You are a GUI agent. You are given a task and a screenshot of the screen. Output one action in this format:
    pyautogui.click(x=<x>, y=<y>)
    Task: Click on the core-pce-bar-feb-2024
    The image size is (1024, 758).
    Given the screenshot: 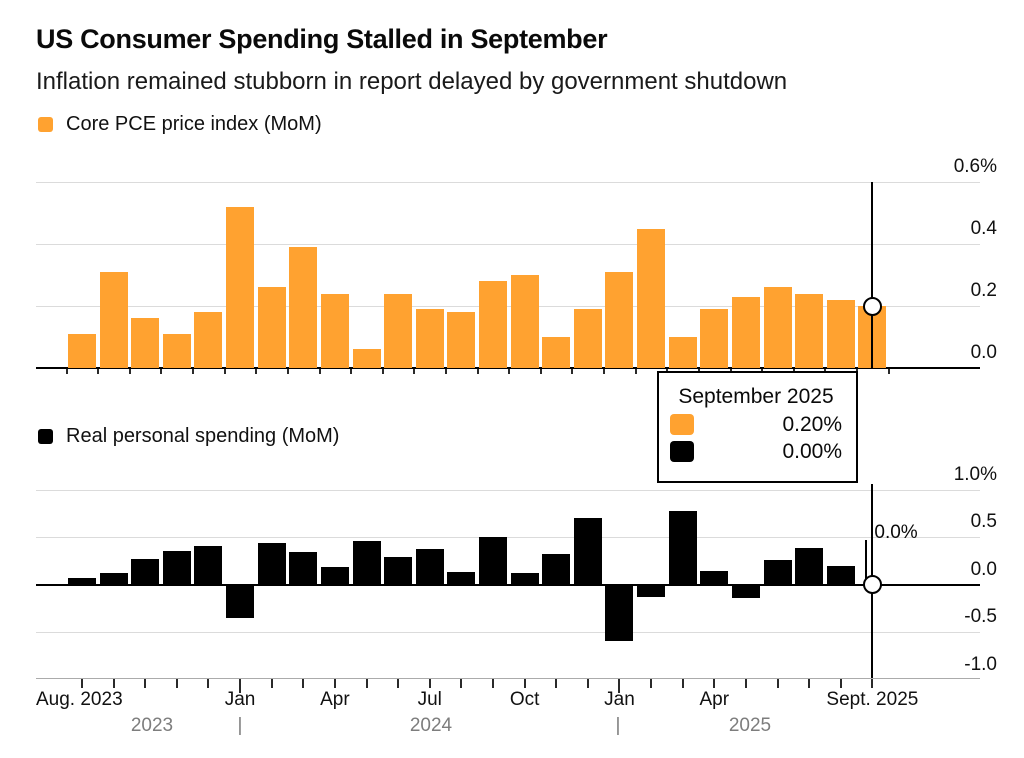 What is the action you would take?
    pyautogui.click(x=271, y=327)
    